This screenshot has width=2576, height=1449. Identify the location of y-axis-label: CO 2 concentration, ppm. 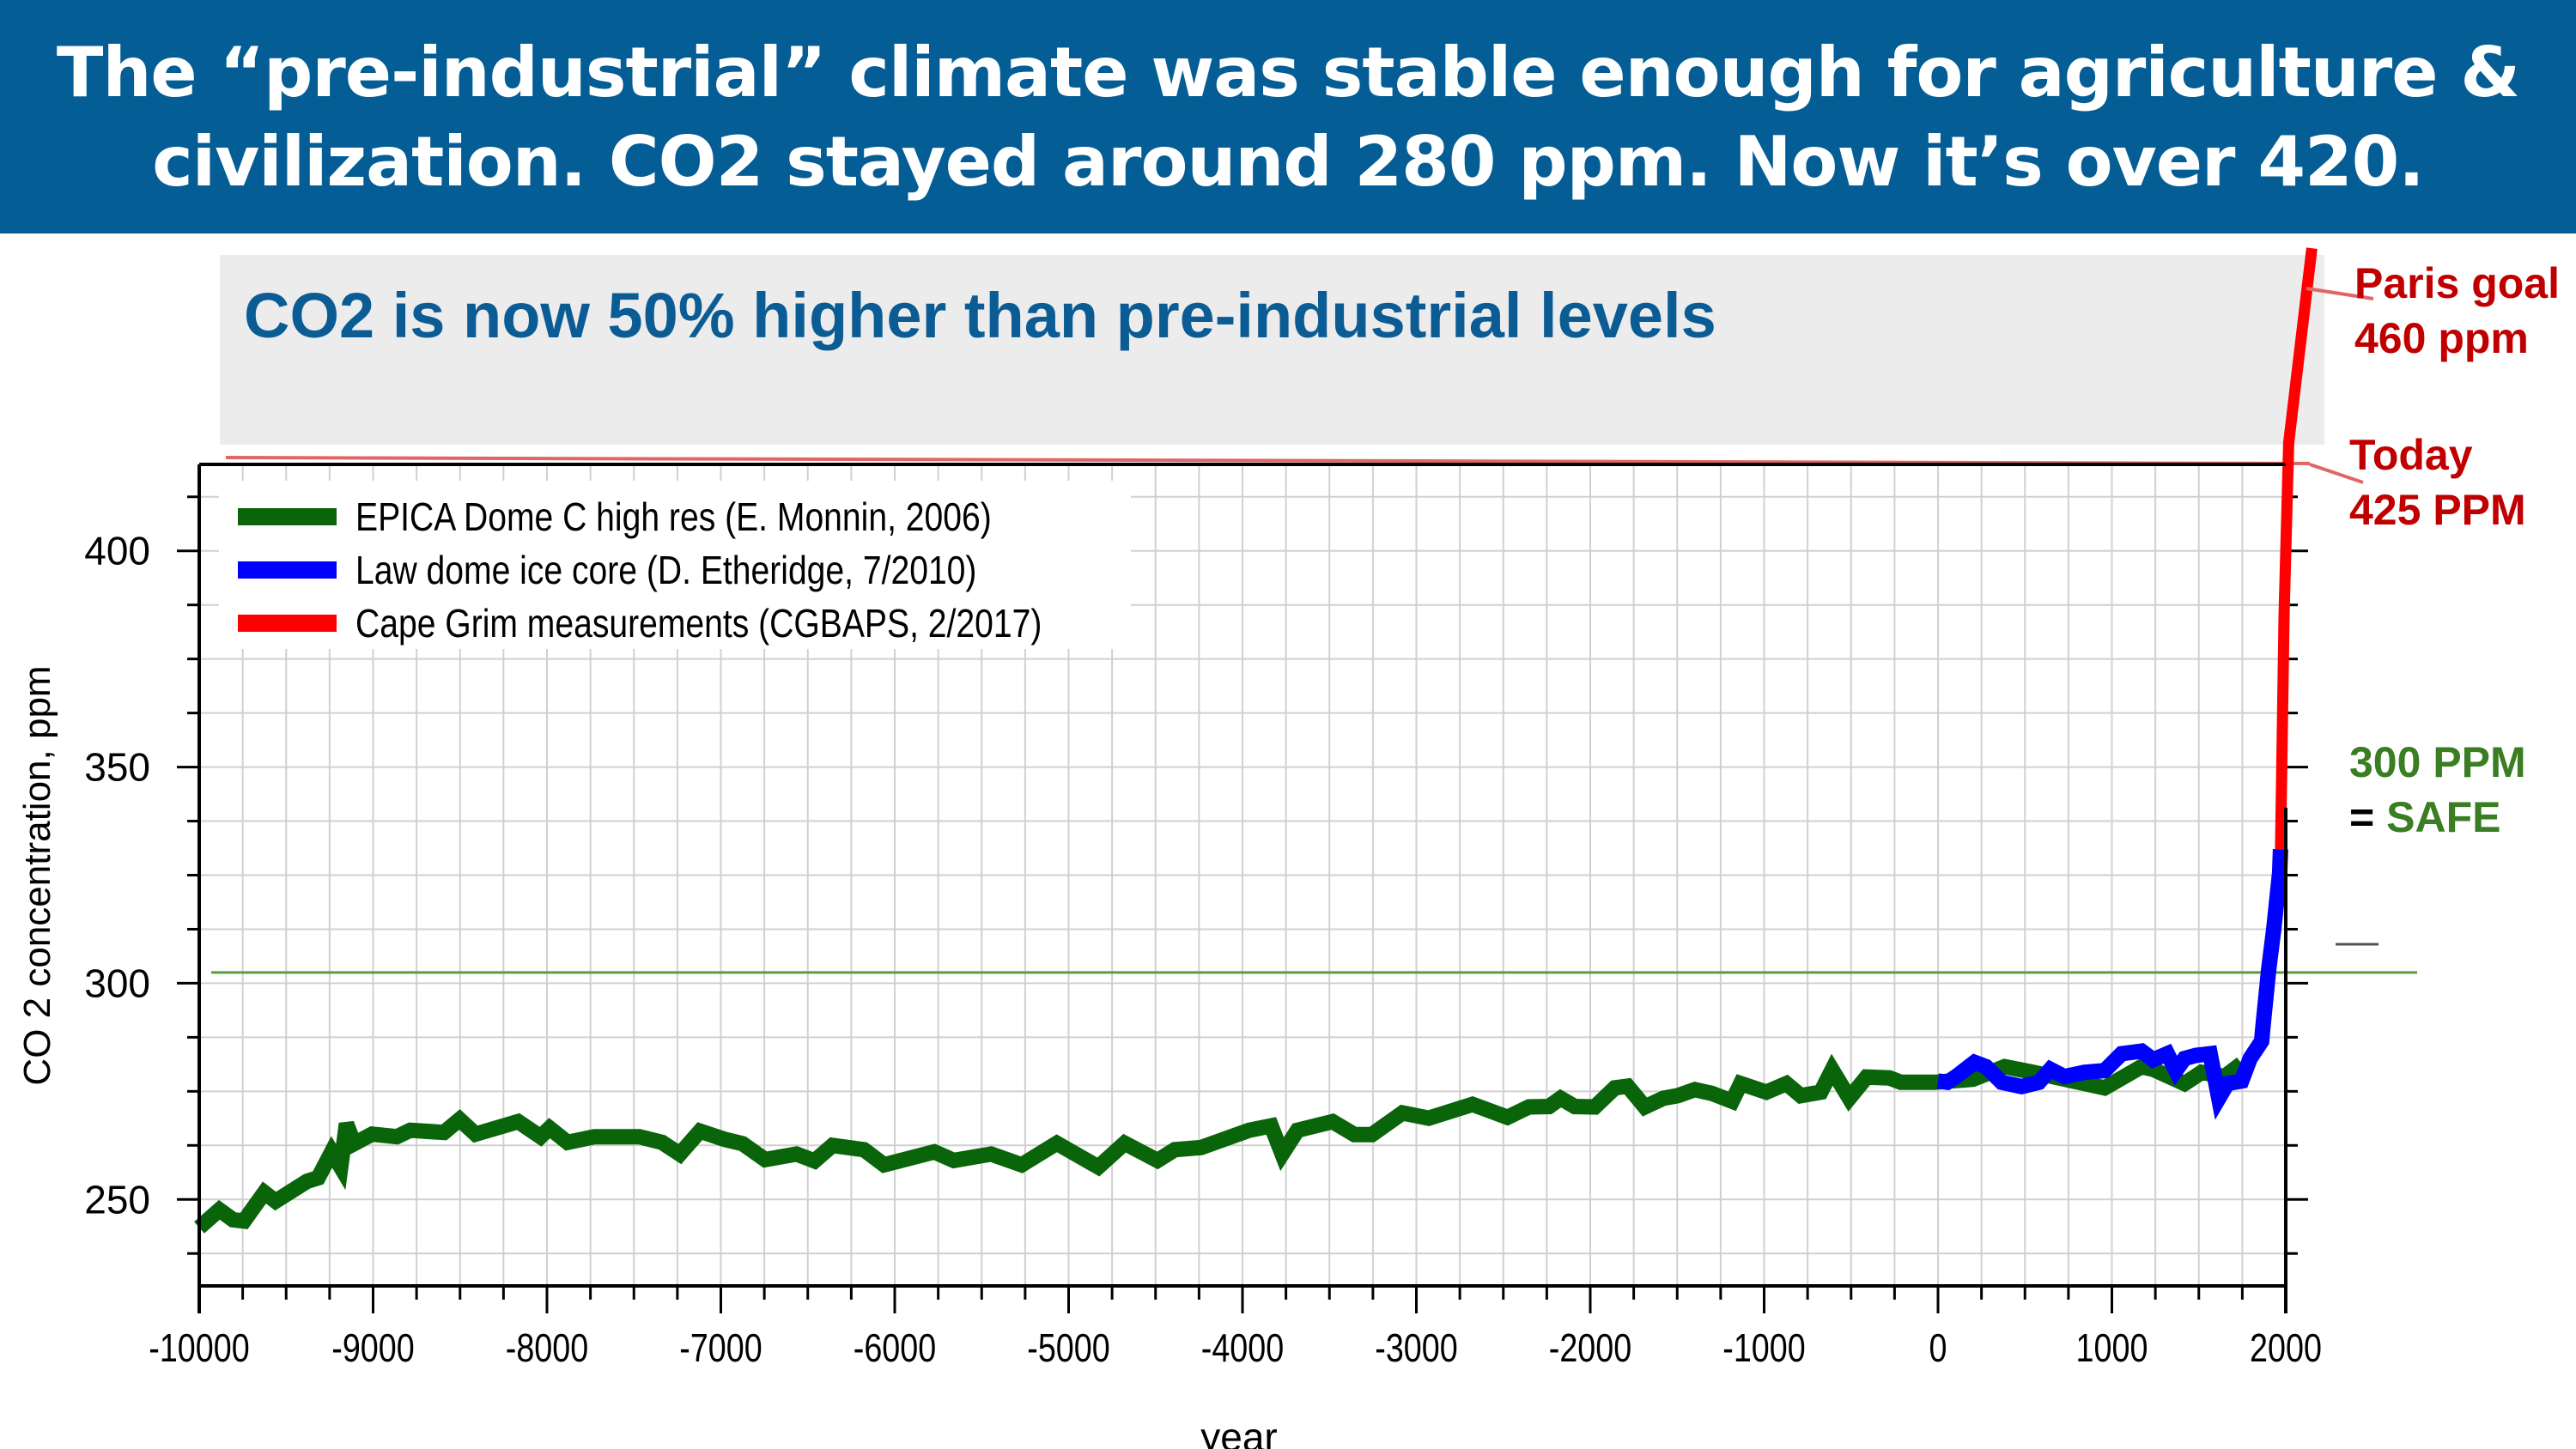
(37, 875).